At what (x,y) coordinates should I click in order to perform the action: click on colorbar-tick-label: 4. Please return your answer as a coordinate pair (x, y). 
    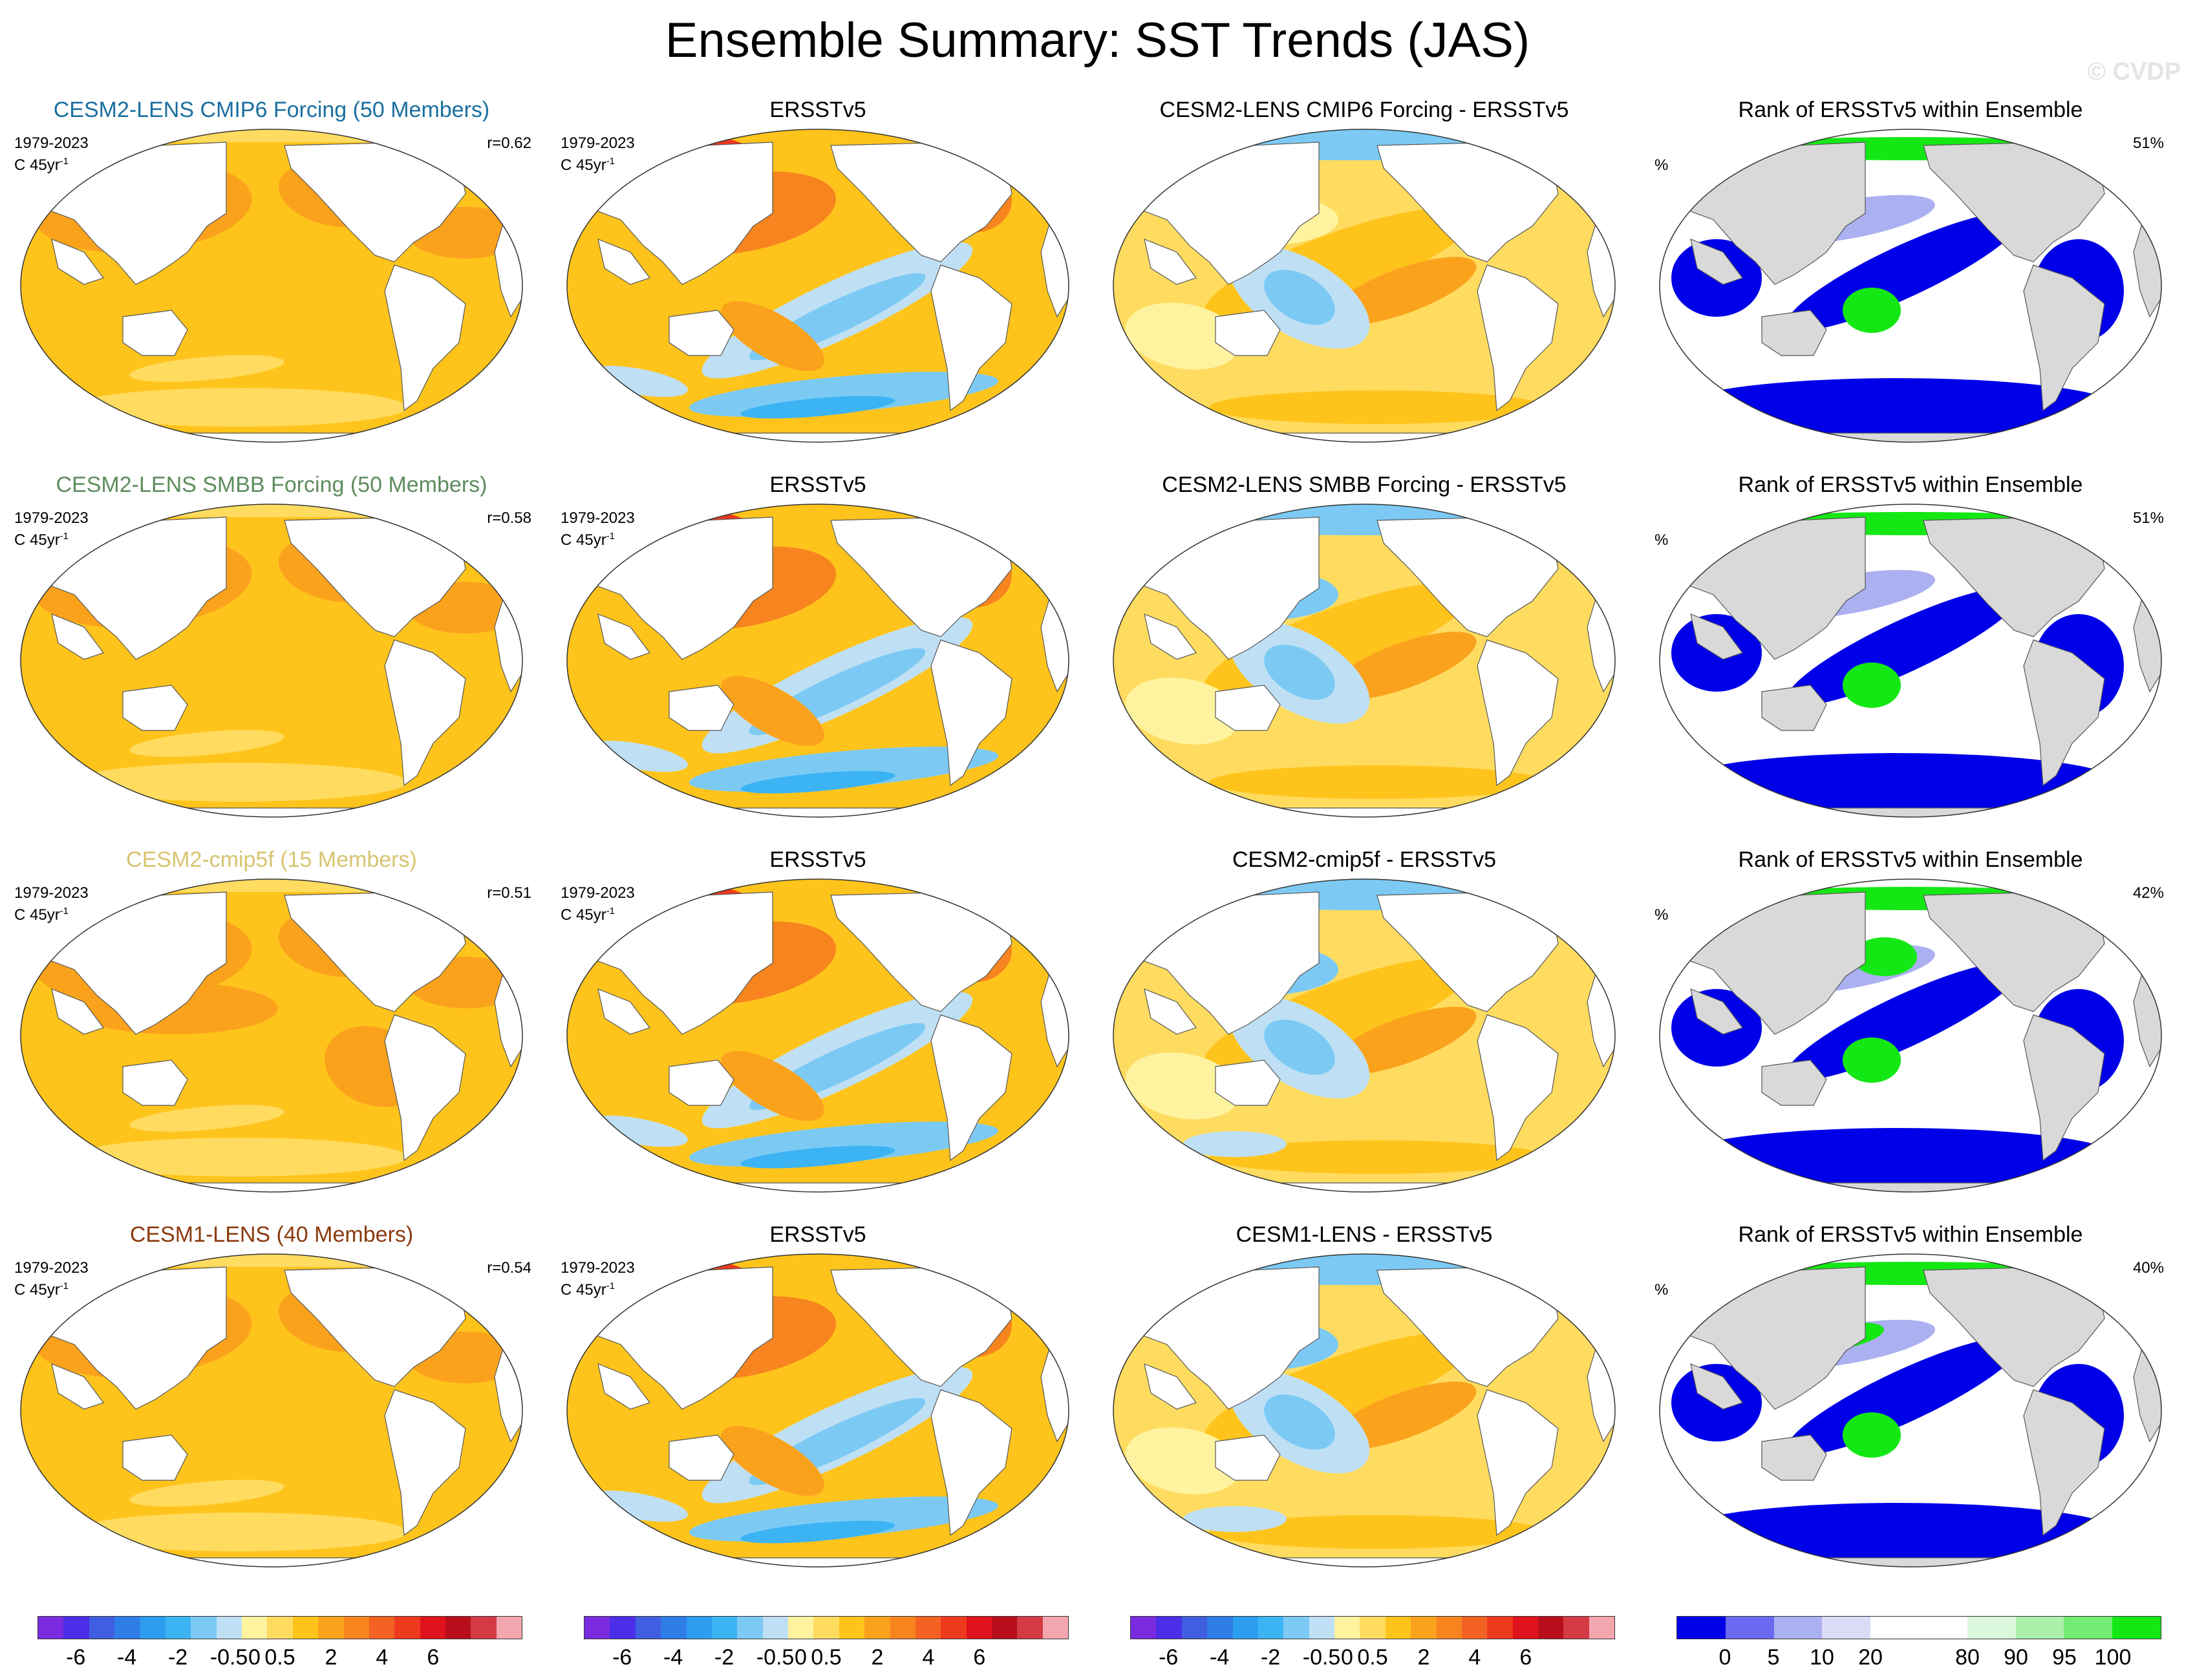
    Looking at the image, I should click on (382, 1657).